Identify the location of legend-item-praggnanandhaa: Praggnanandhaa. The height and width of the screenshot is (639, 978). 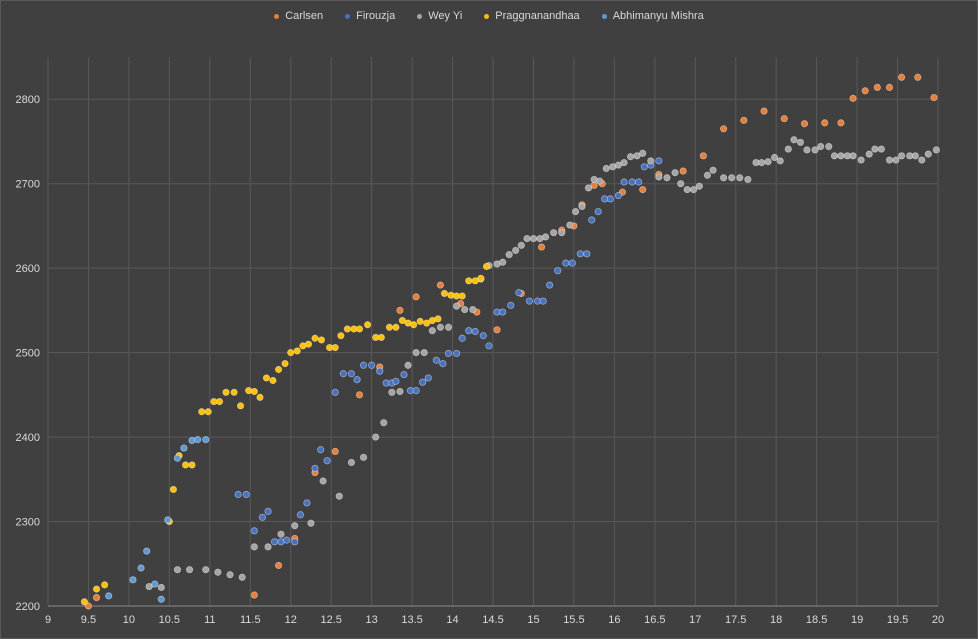
(532, 16).